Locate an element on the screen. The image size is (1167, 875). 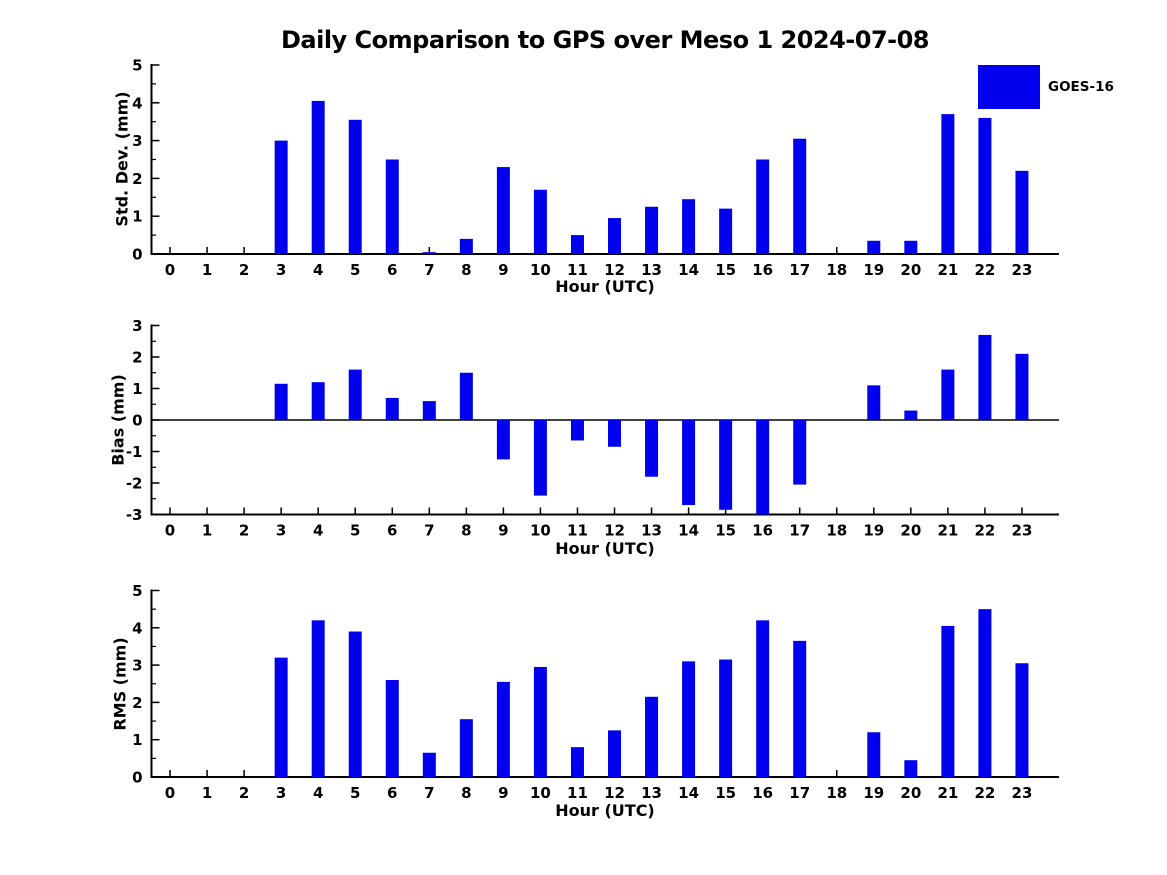
x-tick-label: 12 is located at coordinates (614, 793).